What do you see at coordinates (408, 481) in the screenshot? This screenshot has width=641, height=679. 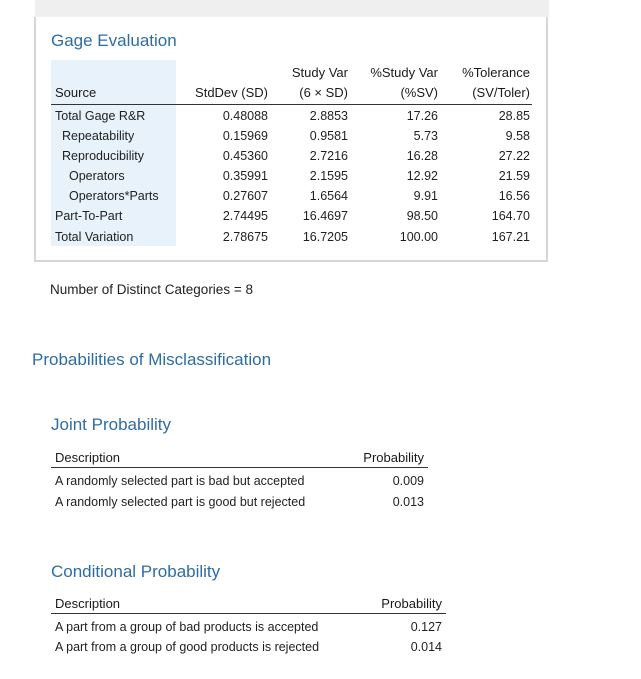 I see `joint-row-probability: 0.009` at bounding box center [408, 481].